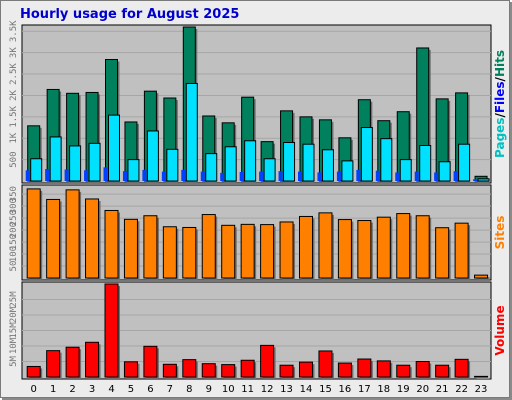 The width and height of the screenshot is (512, 400). I want to click on sites-ytick-label: 250, so click(14, 218).